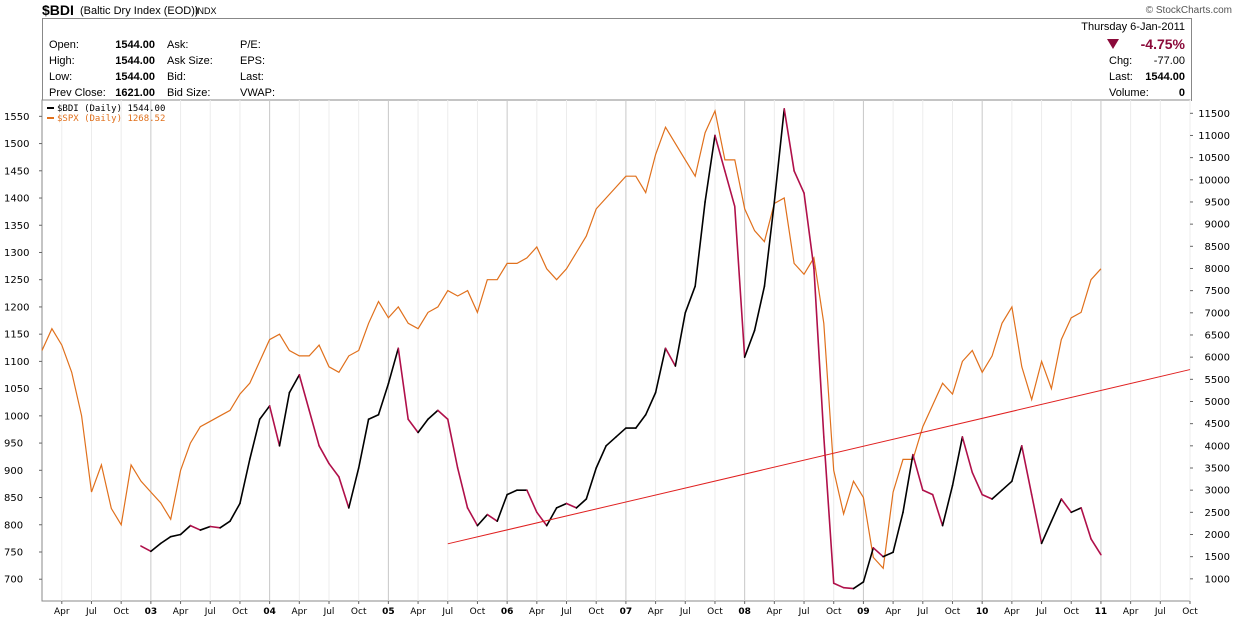  What do you see at coordinates (1217, 468) in the screenshot?
I see `right-tick-label: 3500` at bounding box center [1217, 468].